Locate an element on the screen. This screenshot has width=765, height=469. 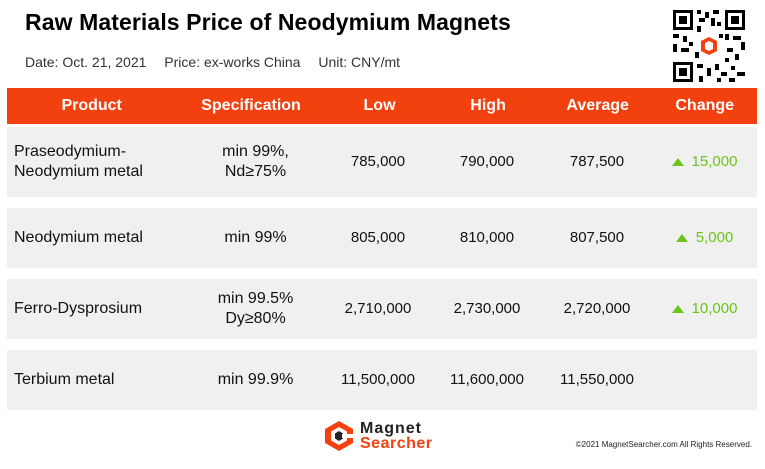
product-name-line: Praseodymium- is located at coordinates (70, 151).